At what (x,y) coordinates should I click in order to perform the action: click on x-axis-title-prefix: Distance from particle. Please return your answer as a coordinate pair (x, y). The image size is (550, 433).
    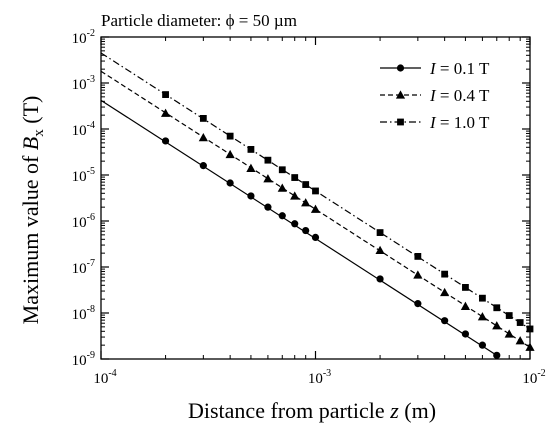
    Looking at the image, I should click on (289, 410).